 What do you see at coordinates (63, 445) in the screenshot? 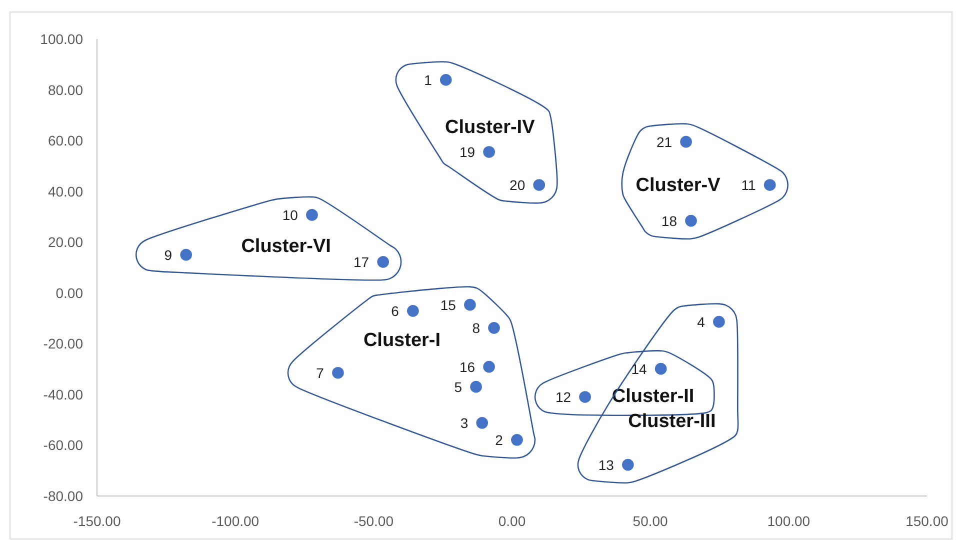
I see `y-tick-label: -60.00` at bounding box center [63, 445].